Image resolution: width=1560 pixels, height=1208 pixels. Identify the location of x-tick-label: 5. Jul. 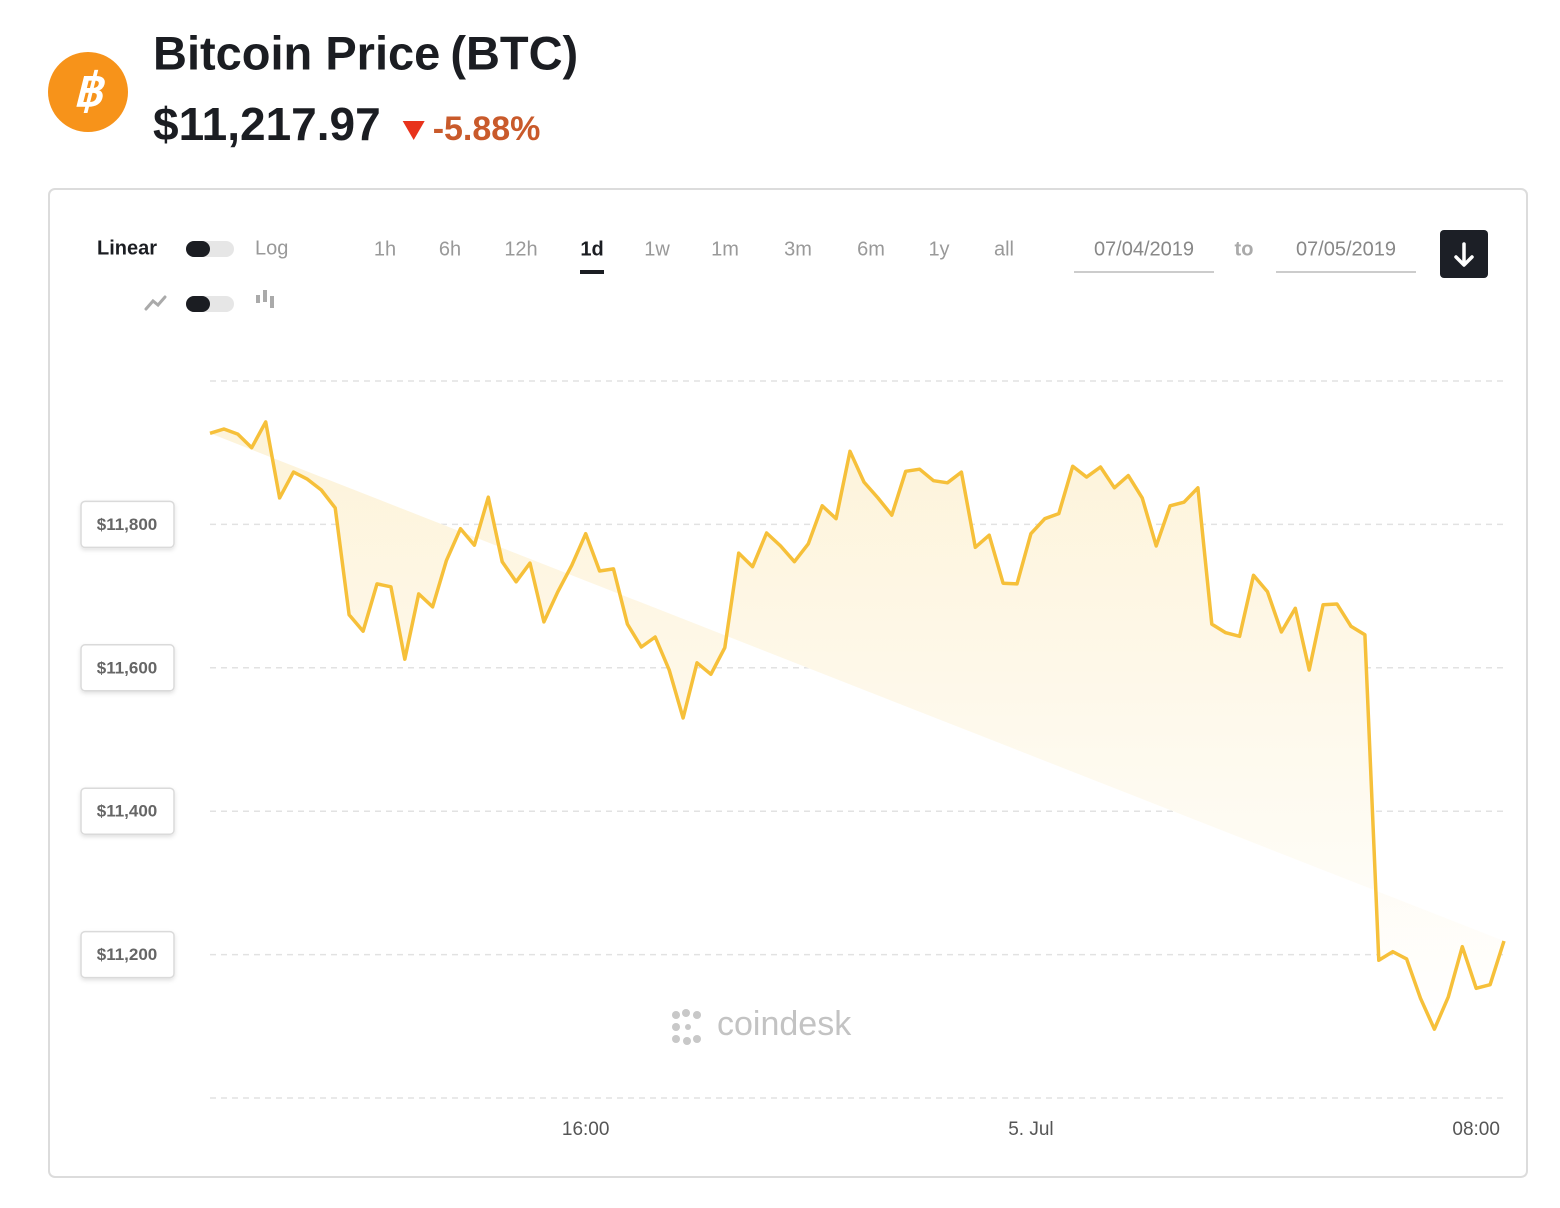
(1030, 1129).